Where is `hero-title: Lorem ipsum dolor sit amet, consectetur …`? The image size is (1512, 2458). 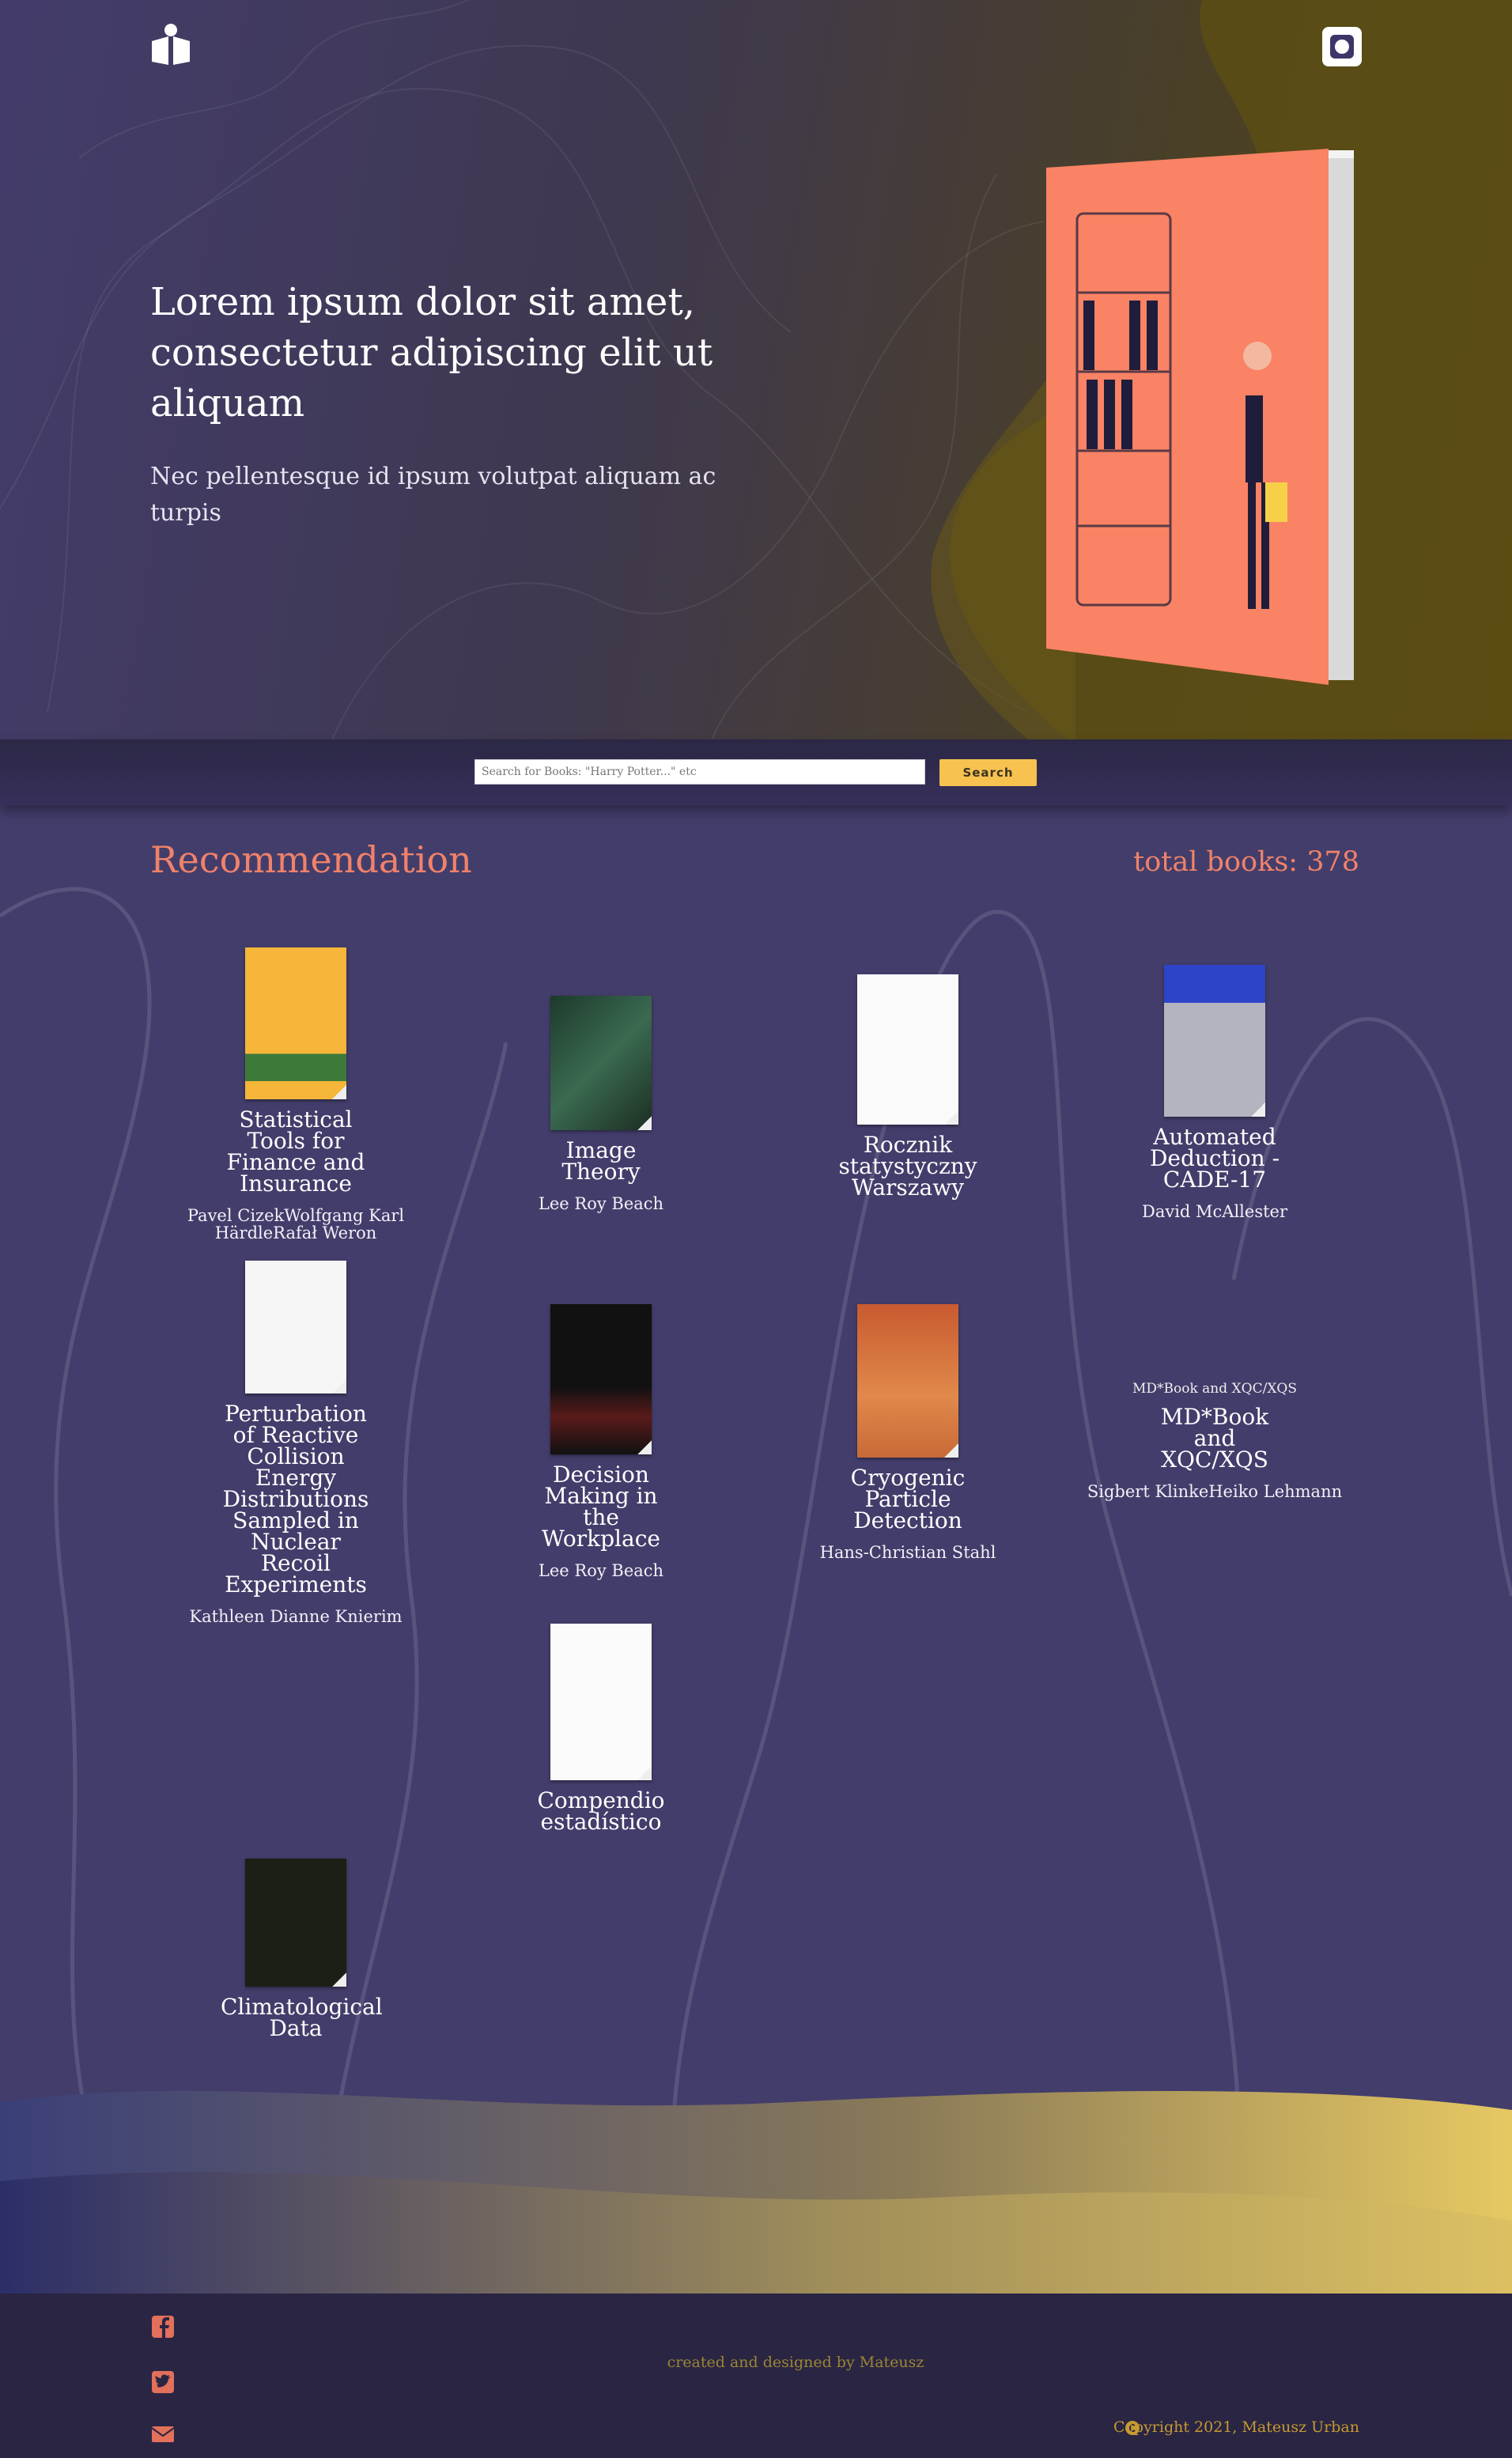 hero-title: Lorem ipsum dolor sit amet, consectetur … is located at coordinates (432, 352).